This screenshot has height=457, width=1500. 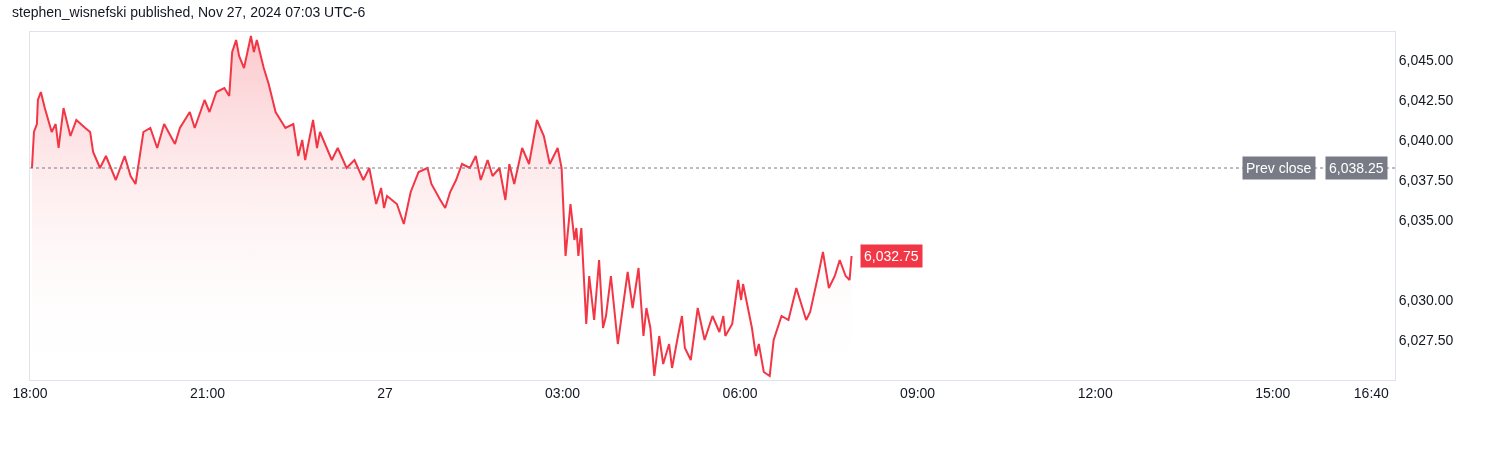 I want to click on ref-line-label: Prev close, so click(x=1279, y=168).